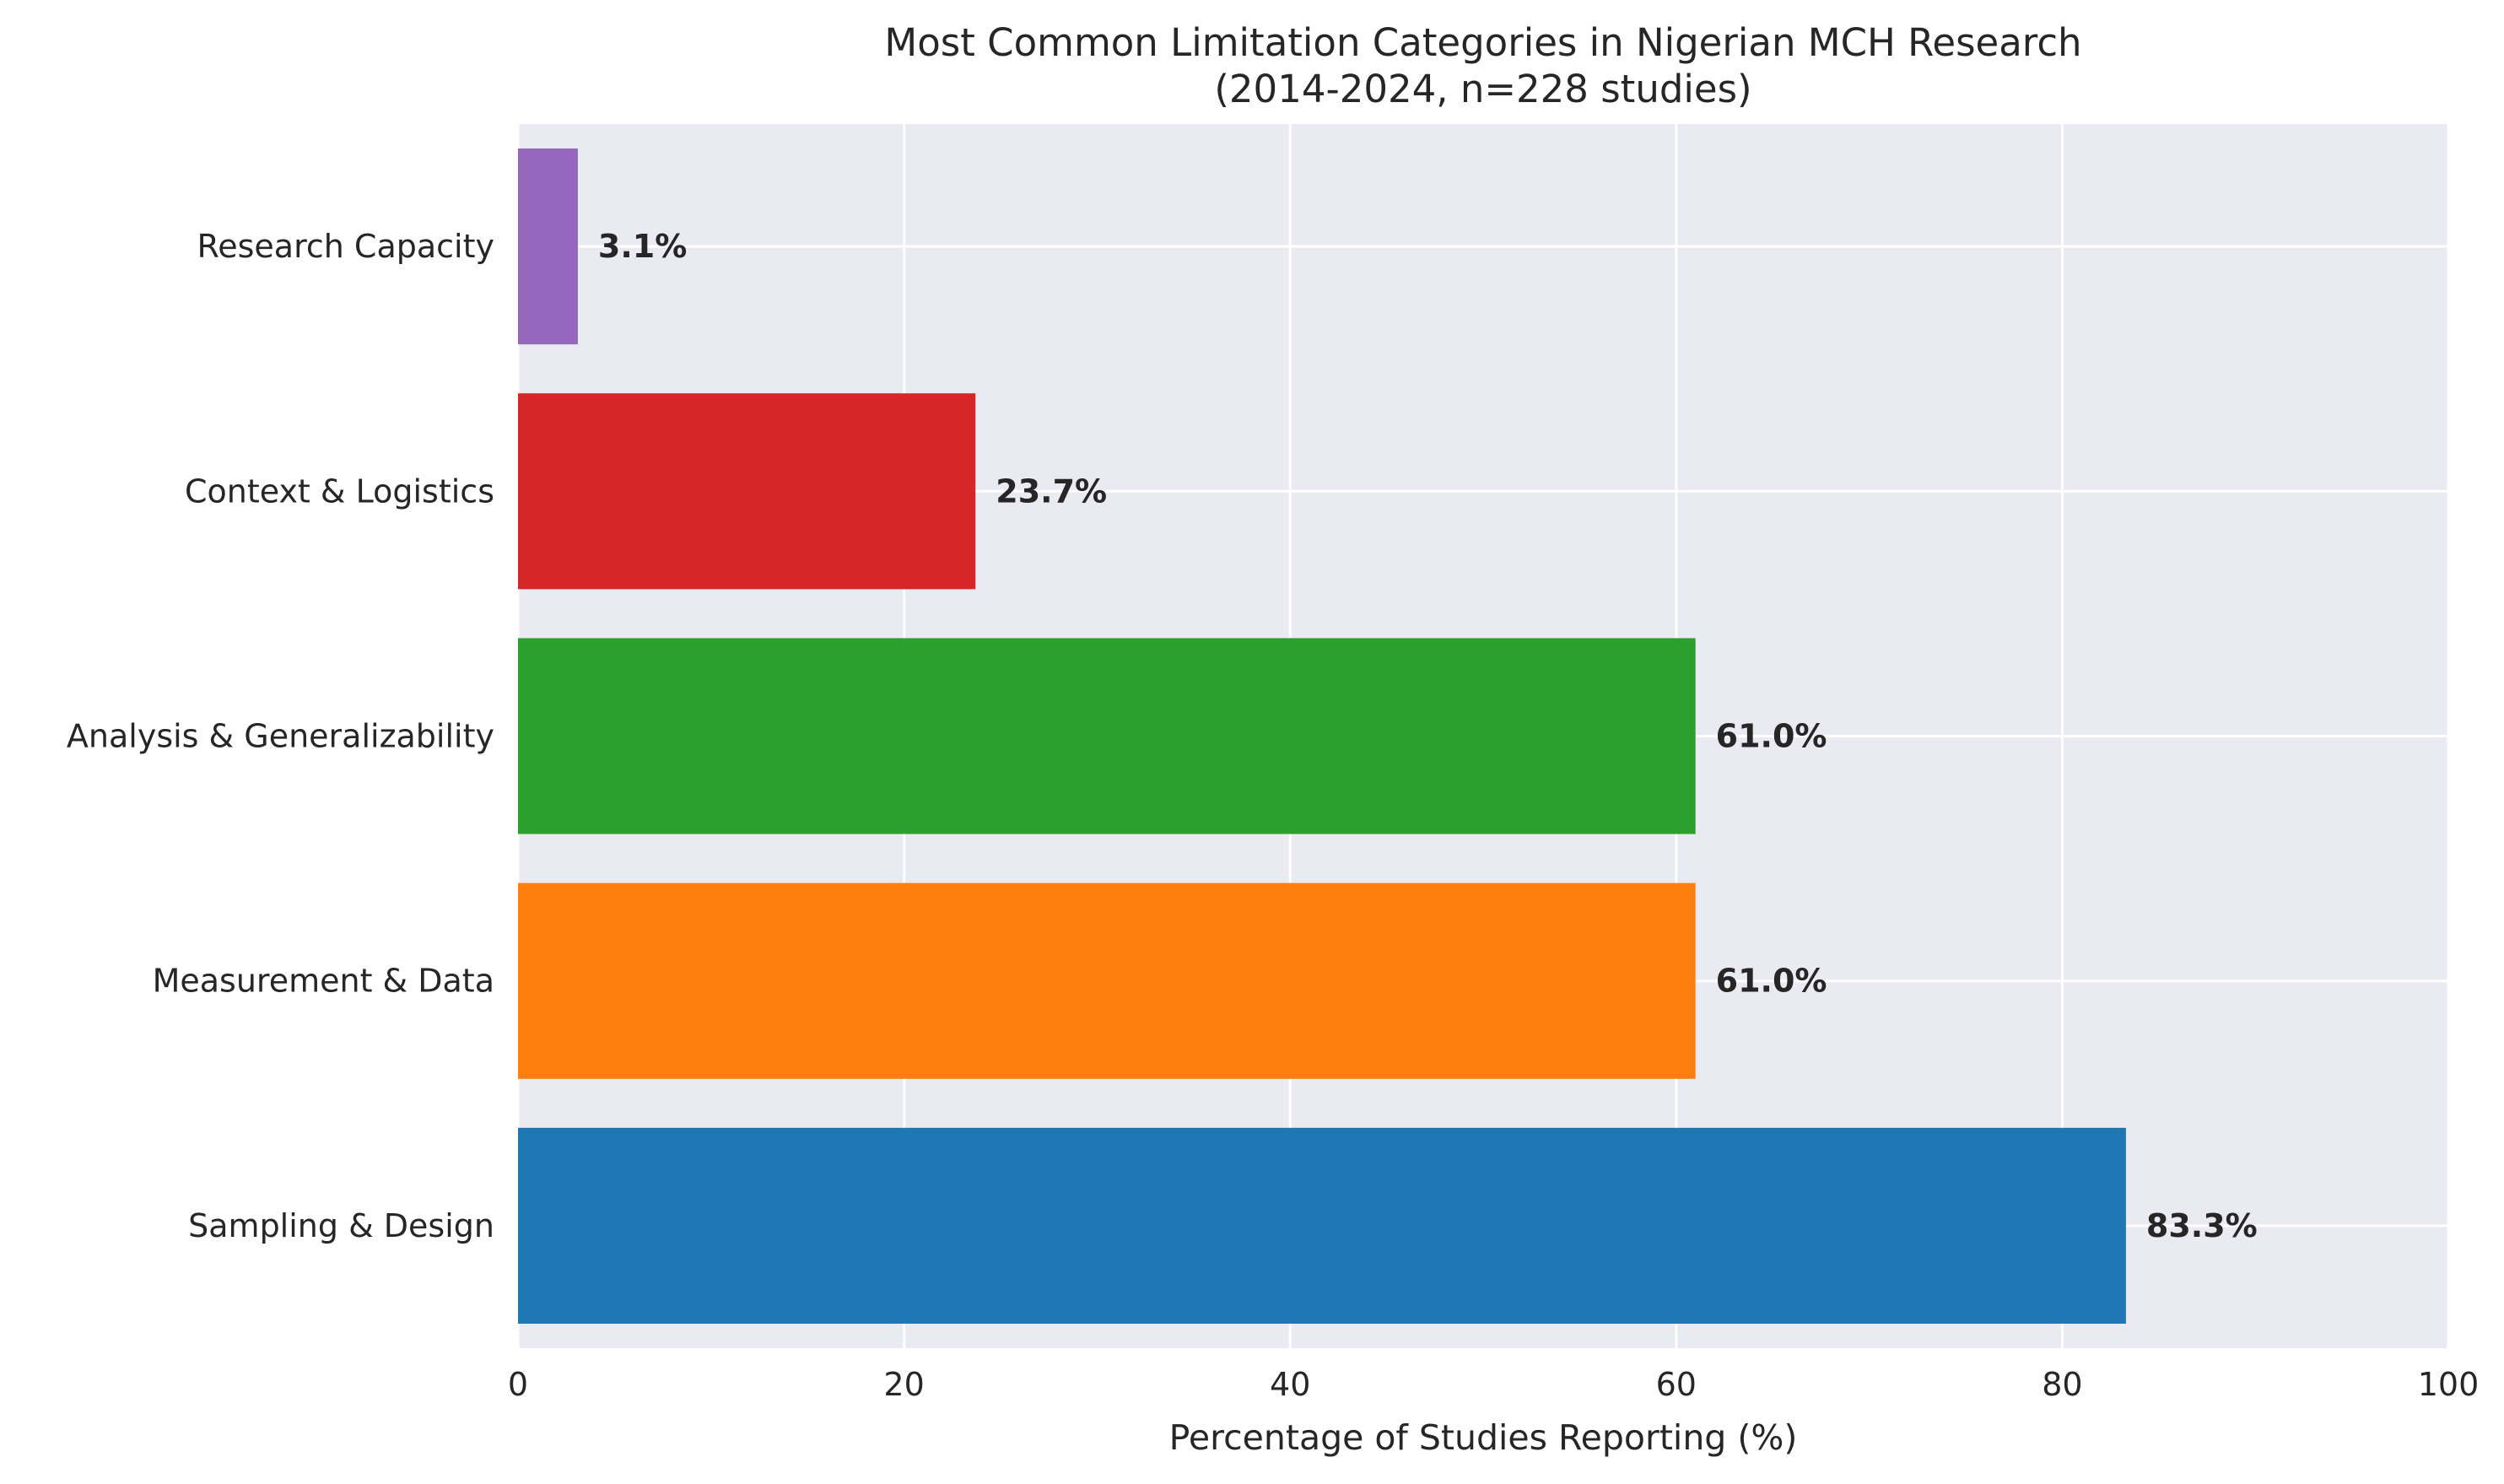 Image resolution: width=2504 pixels, height=1484 pixels. Describe the element at coordinates (642, 246) in the screenshot. I see `bar-value-label: 3.1%` at that location.